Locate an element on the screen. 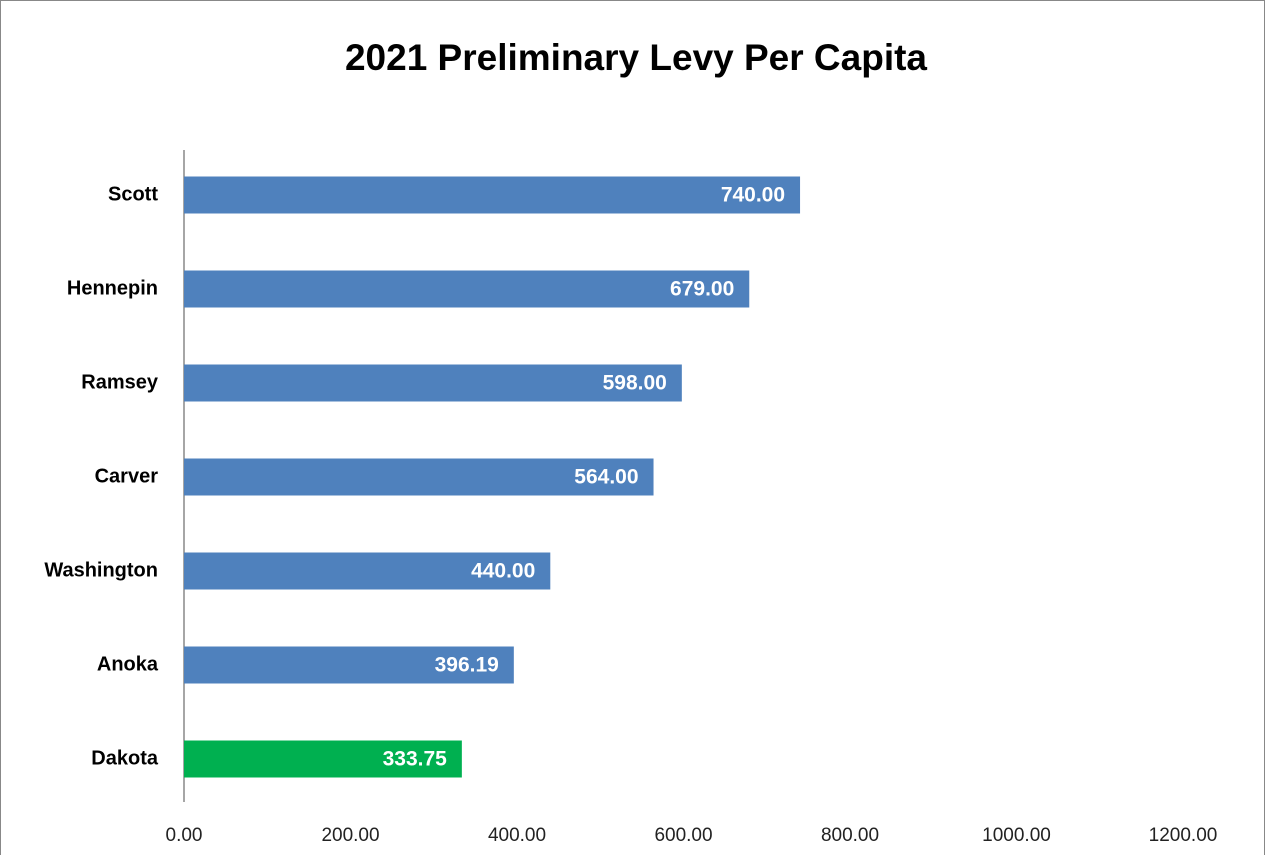  y-tick-label: Anoka is located at coordinates (128, 664).